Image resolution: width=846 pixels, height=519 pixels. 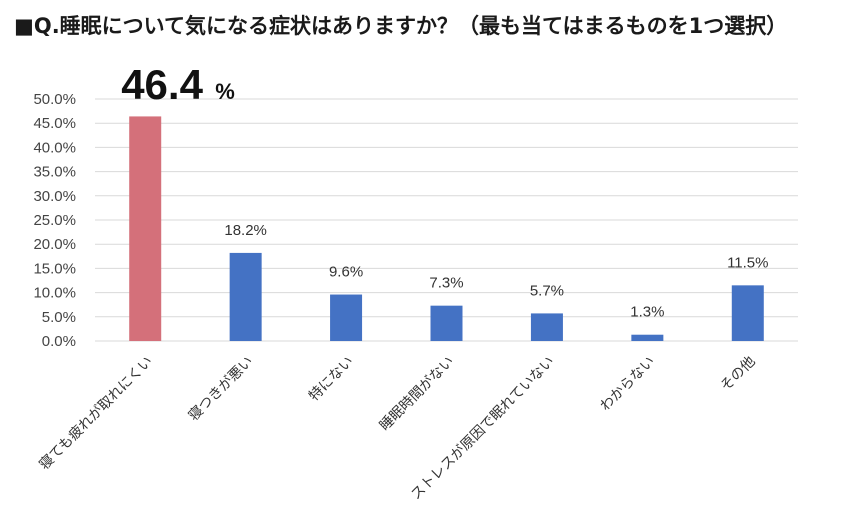 I want to click on data-label: 5.7%, so click(x=547, y=290).